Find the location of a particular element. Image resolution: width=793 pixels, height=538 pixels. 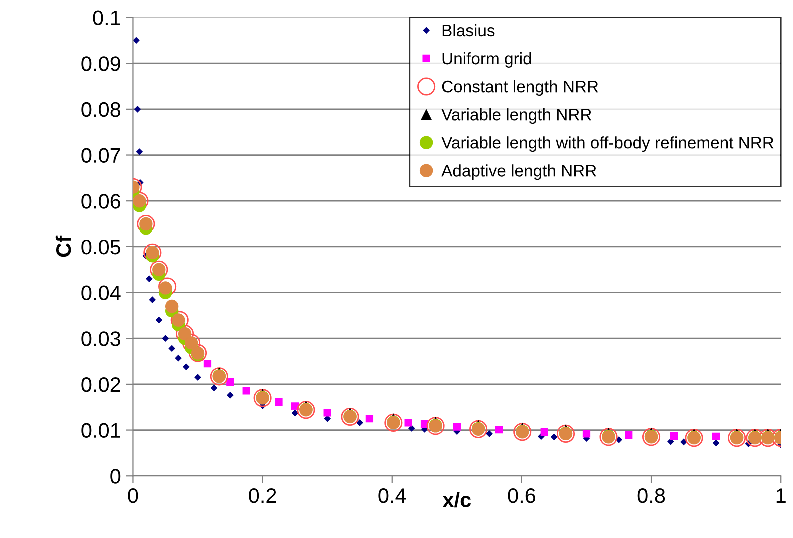

y-tick-label: 0.03 is located at coordinates (101, 339).